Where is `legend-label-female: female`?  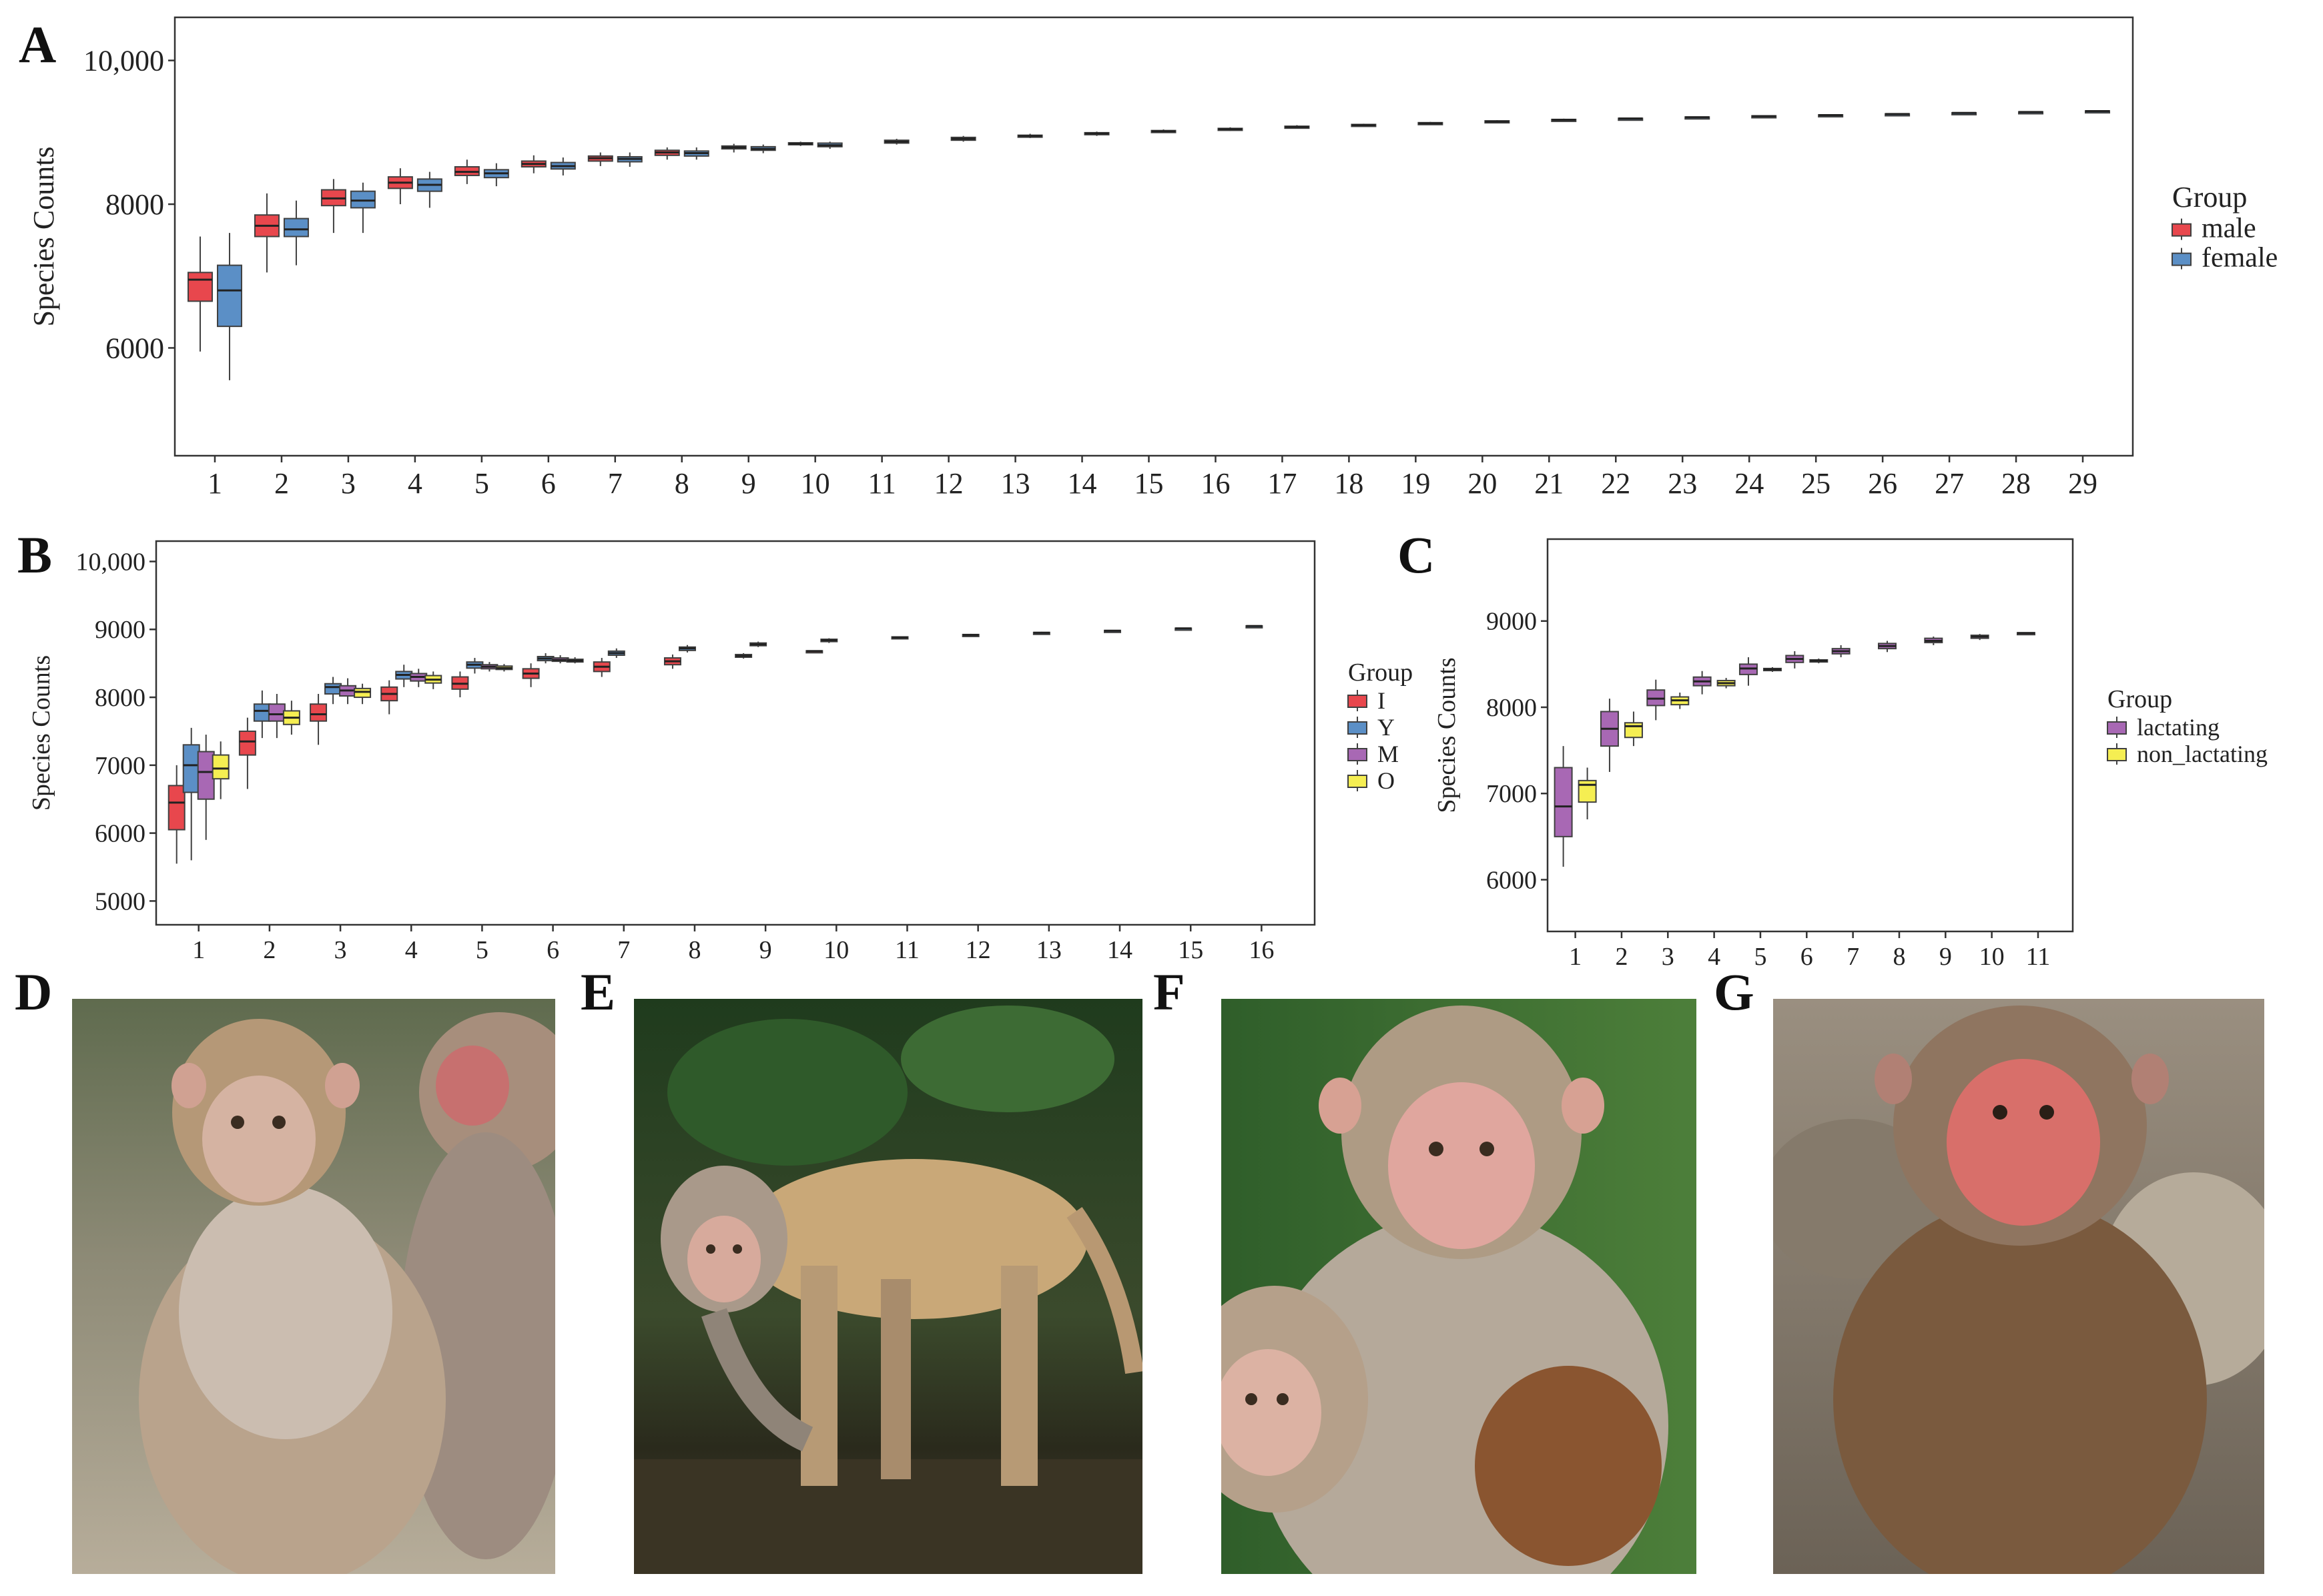 legend-label-female: female is located at coordinates (2240, 258).